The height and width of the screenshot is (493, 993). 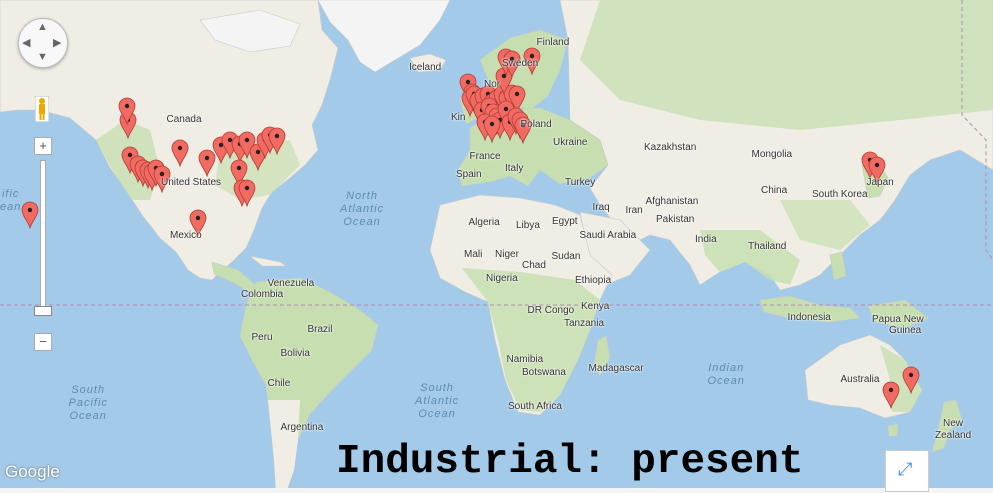 What do you see at coordinates (608, 235) in the screenshot?
I see `place-label: Saudi Arabia` at bounding box center [608, 235].